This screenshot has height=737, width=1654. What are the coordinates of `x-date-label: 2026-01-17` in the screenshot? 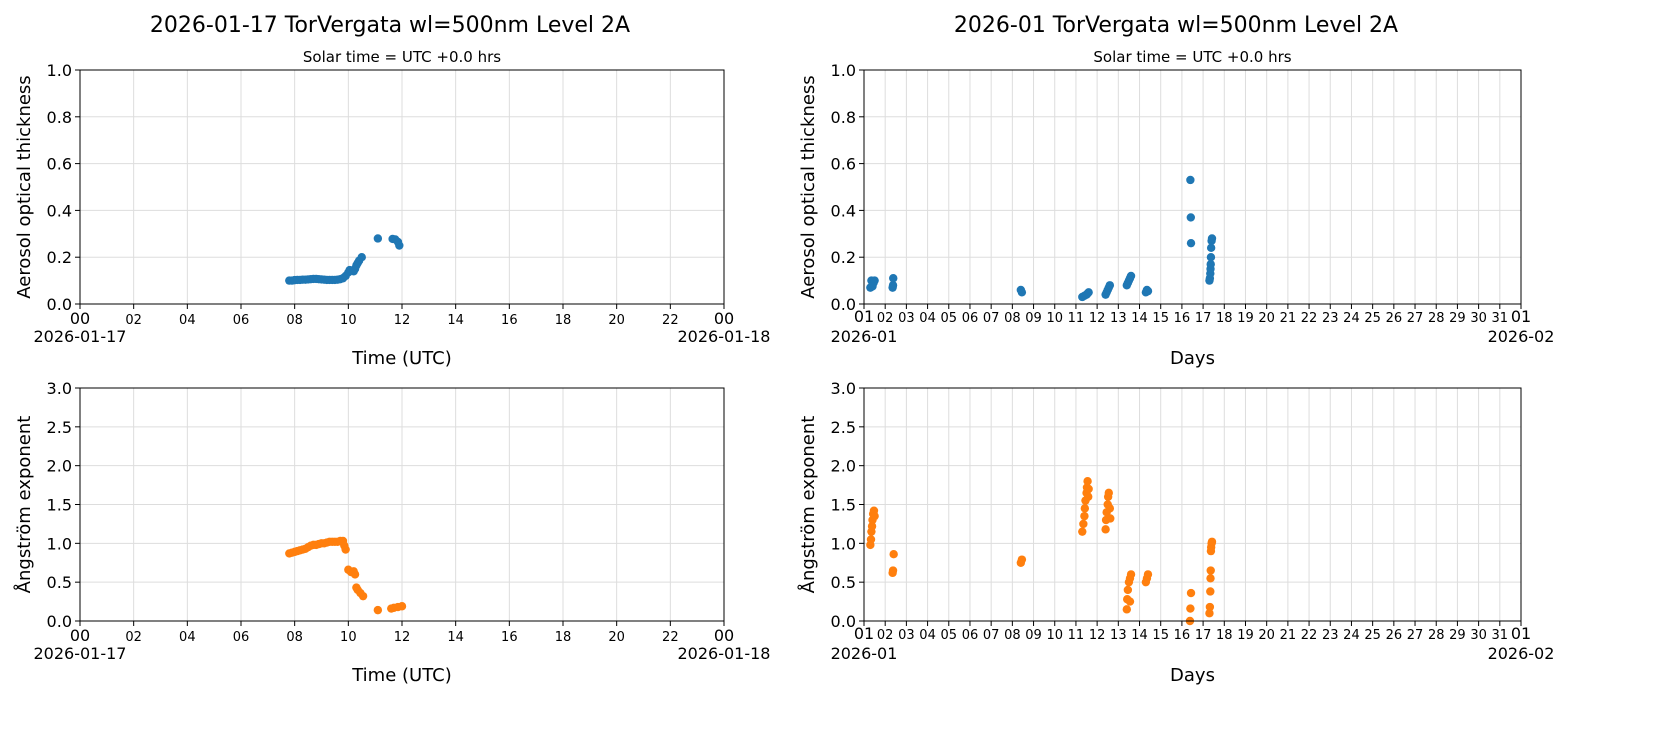 It's located at (80, 653).